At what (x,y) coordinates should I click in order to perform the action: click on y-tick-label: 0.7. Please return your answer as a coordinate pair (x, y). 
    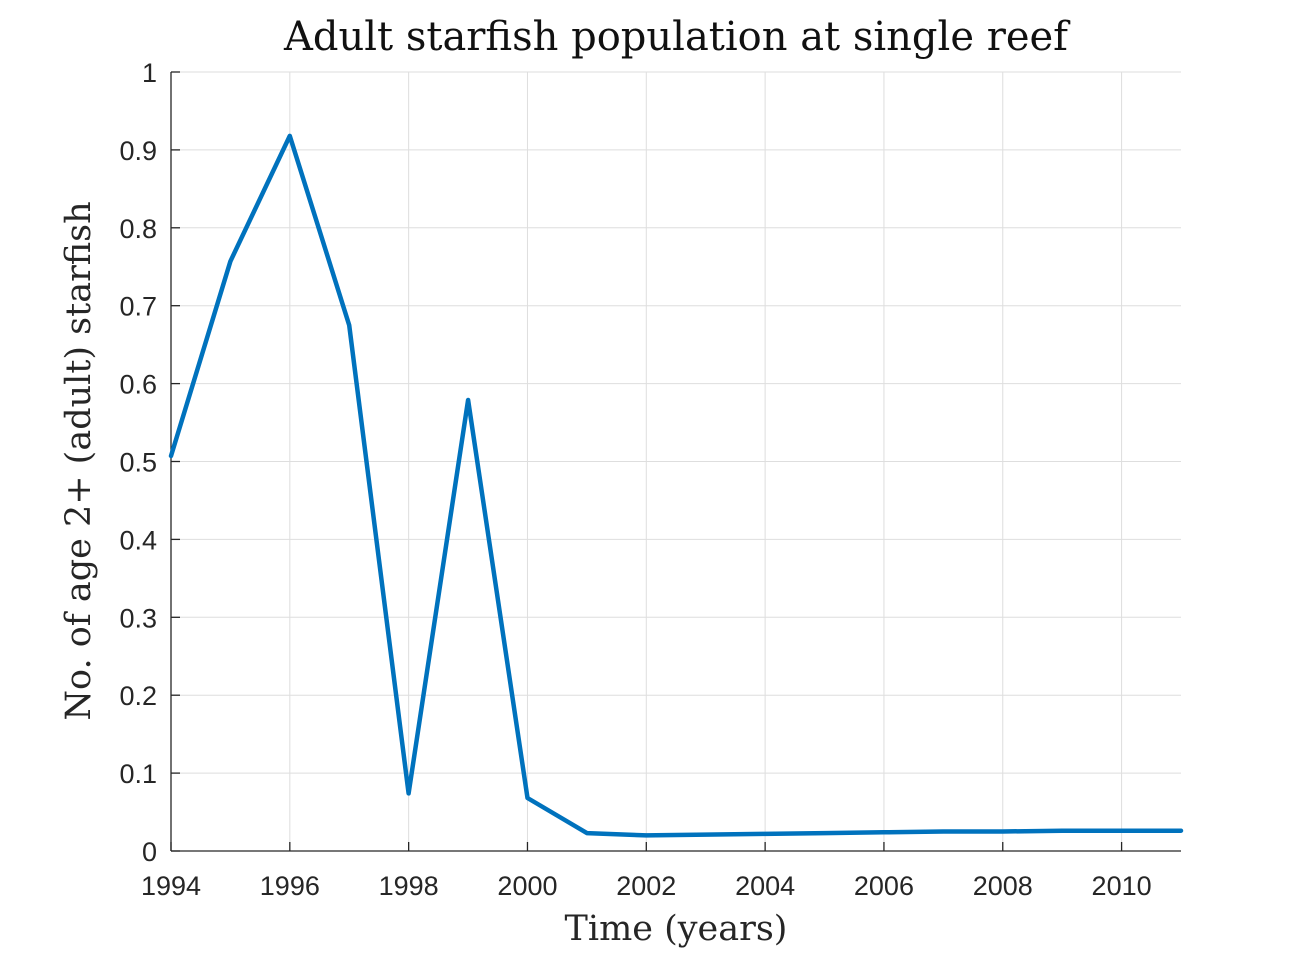
    Looking at the image, I should click on (138, 307).